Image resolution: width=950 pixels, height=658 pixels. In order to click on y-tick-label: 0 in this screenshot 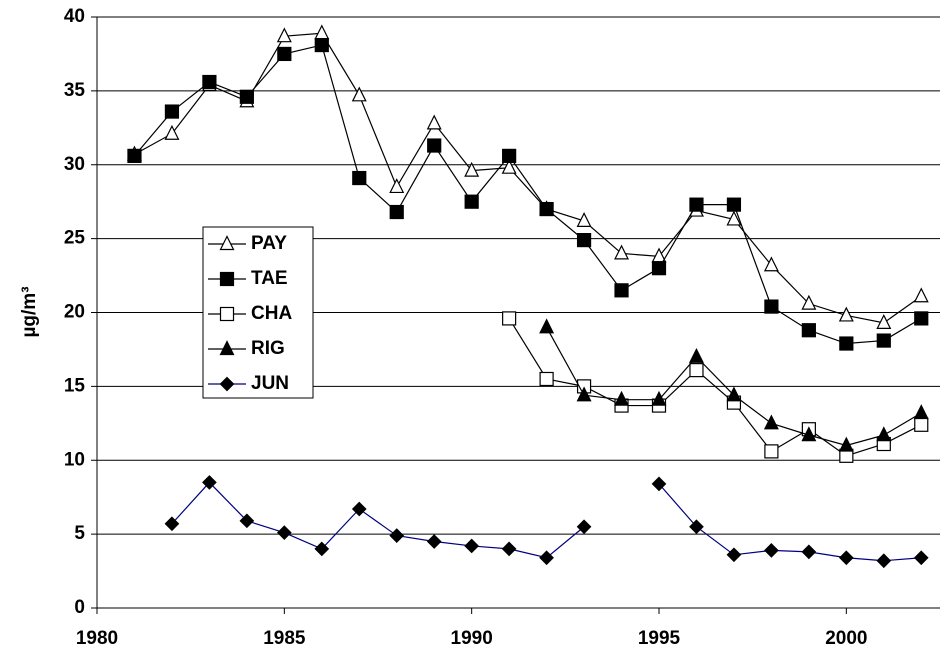, I will do `click(79, 607)`.